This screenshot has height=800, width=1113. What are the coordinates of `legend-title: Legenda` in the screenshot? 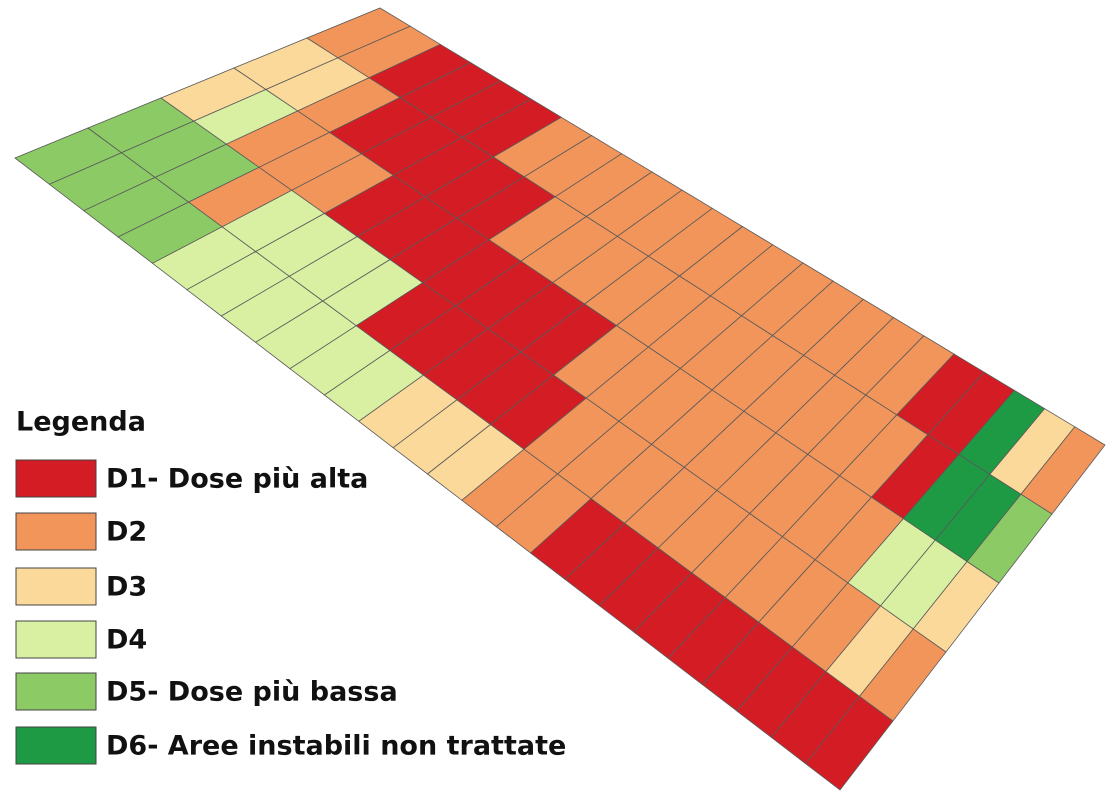 It's located at (81, 422).